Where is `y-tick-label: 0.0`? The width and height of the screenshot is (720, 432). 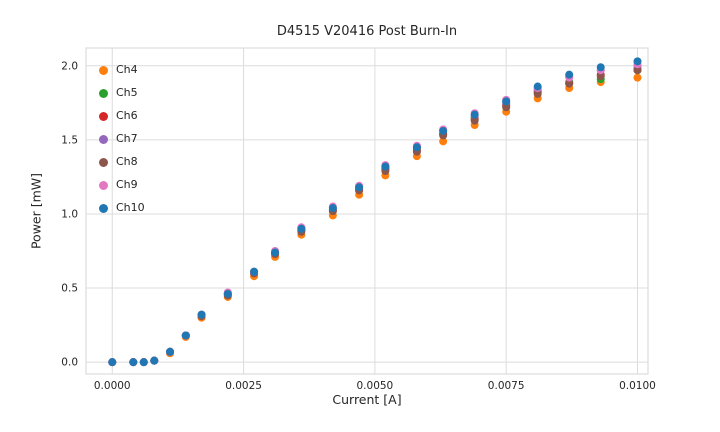
y-tick-label: 0.0 is located at coordinates (69, 363).